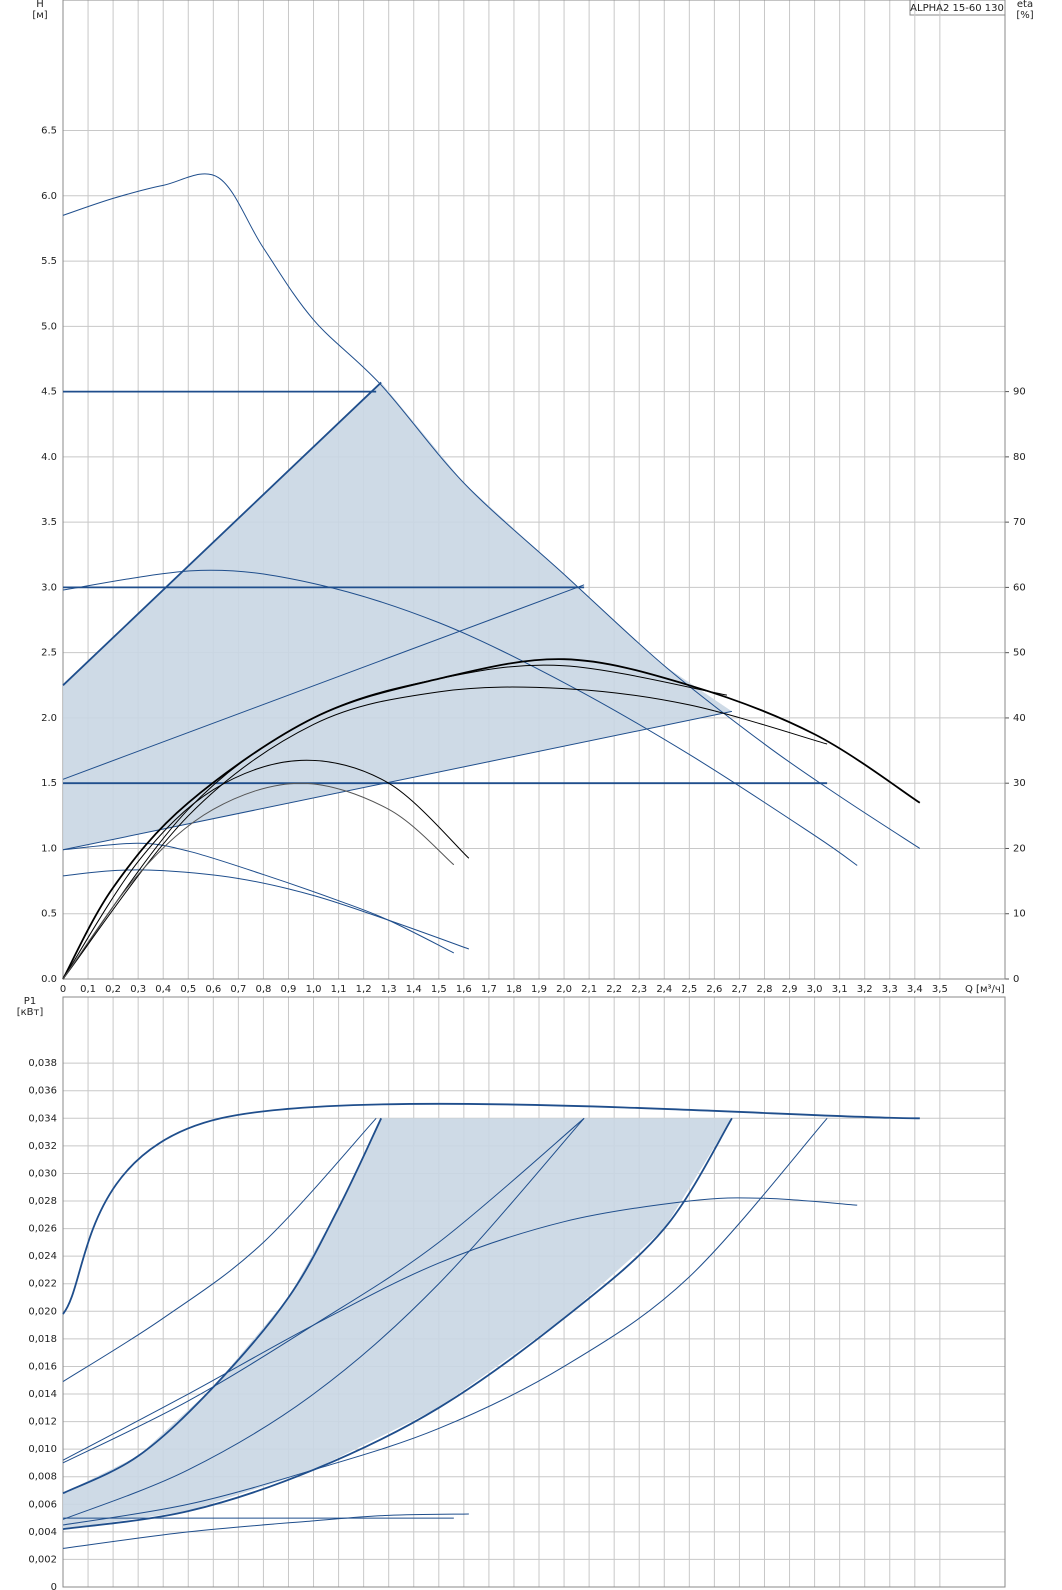  What do you see at coordinates (138, 989) in the screenshot?
I see `x-tick-label: 0,3` at bounding box center [138, 989].